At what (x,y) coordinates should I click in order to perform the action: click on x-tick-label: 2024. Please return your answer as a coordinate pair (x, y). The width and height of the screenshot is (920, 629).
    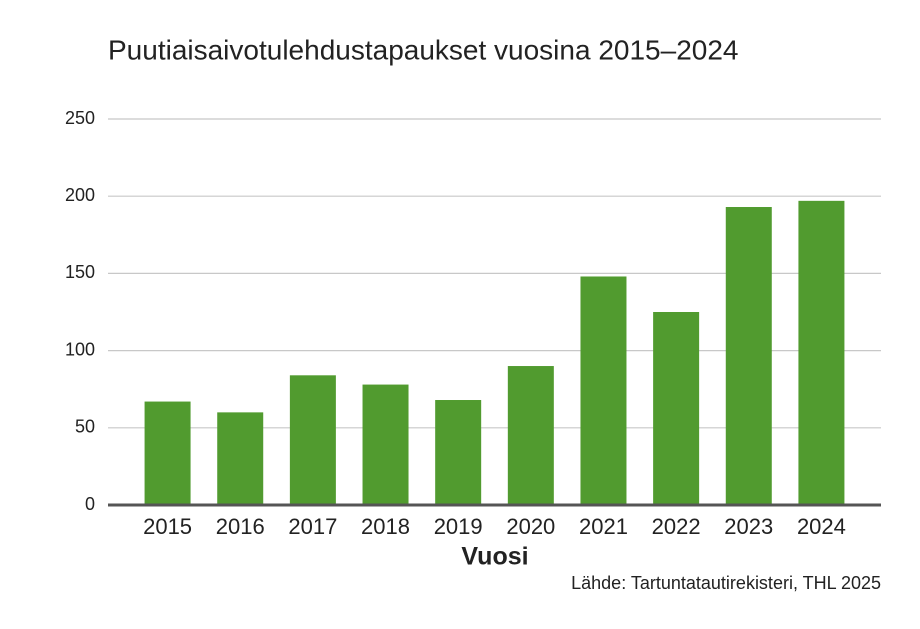
    Looking at the image, I should click on (821, 526).